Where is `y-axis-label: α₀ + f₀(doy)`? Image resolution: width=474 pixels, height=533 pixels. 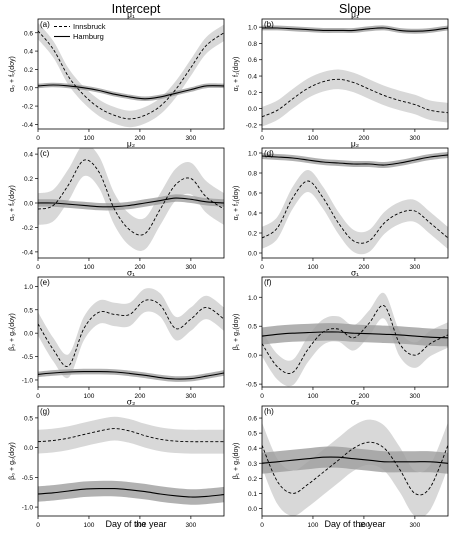 y-axis-label: α₀ + f₀(doy) is located at coordinates (12, 74).